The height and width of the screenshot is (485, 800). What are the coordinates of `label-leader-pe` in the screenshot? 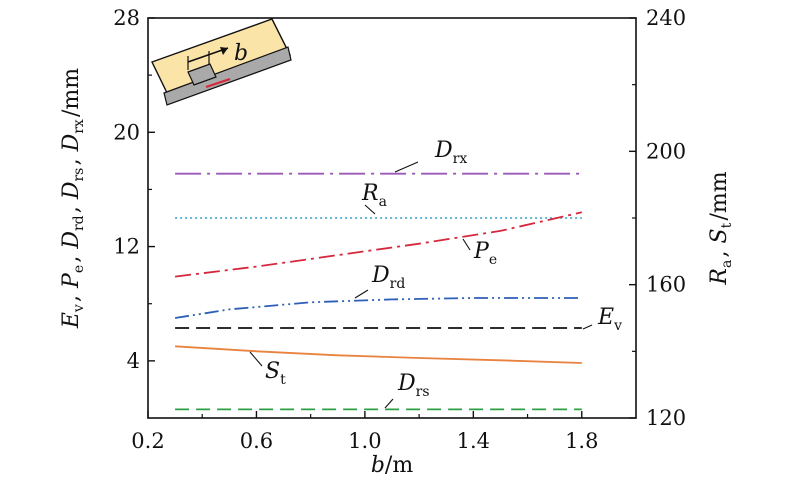 It's located at (466, 244).